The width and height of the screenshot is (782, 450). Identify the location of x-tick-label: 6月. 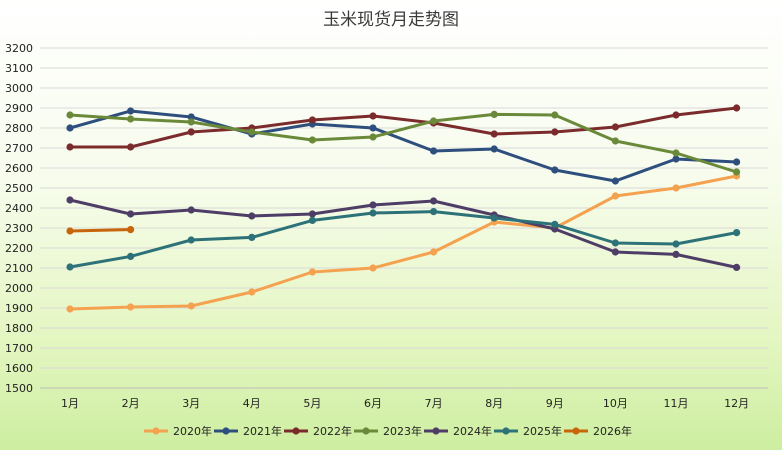
(373, 403).